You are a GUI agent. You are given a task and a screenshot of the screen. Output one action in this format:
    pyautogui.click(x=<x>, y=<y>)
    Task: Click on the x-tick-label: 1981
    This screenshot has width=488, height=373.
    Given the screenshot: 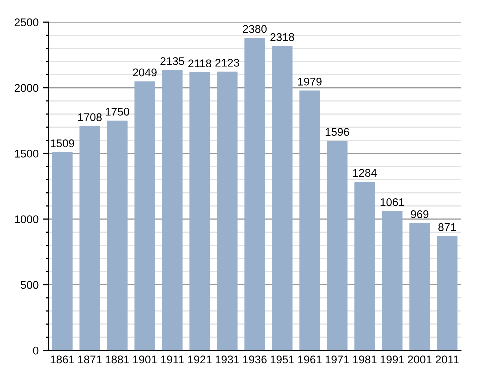 What is the action you would take?
    pyautogui.click(x=365, y=360)
    